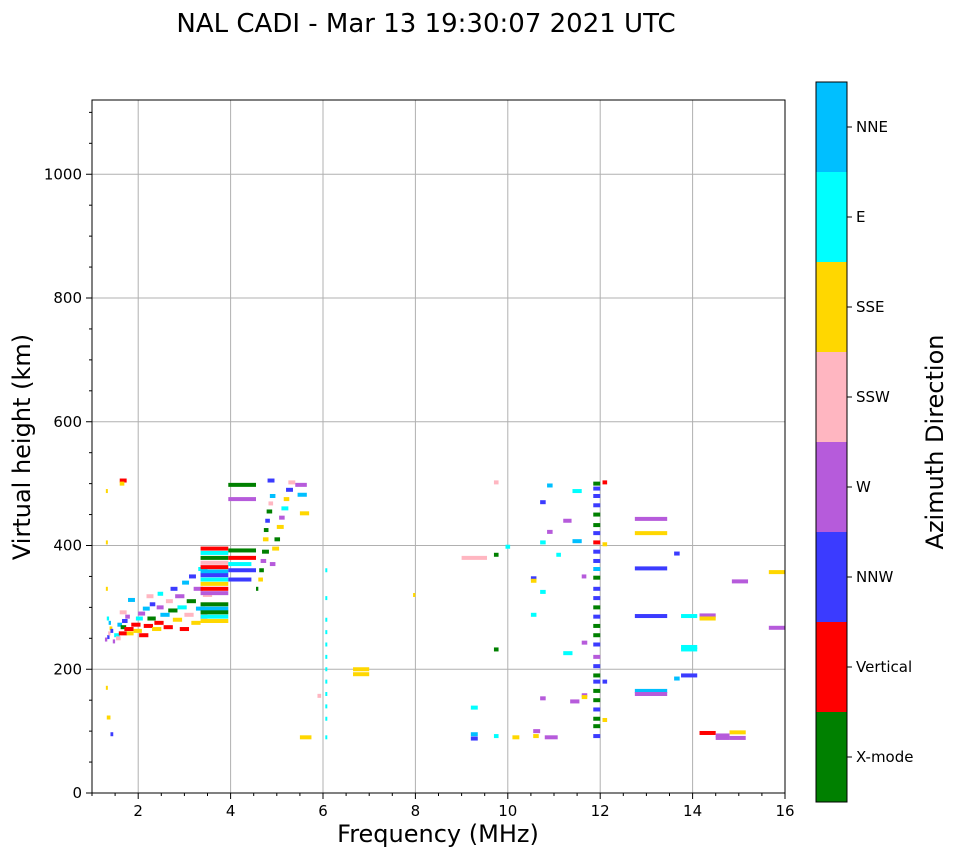 Image resolution: width=958 pixels, height=857 pixels. I want to click on x-tick-label: 12, so click(600, 811).